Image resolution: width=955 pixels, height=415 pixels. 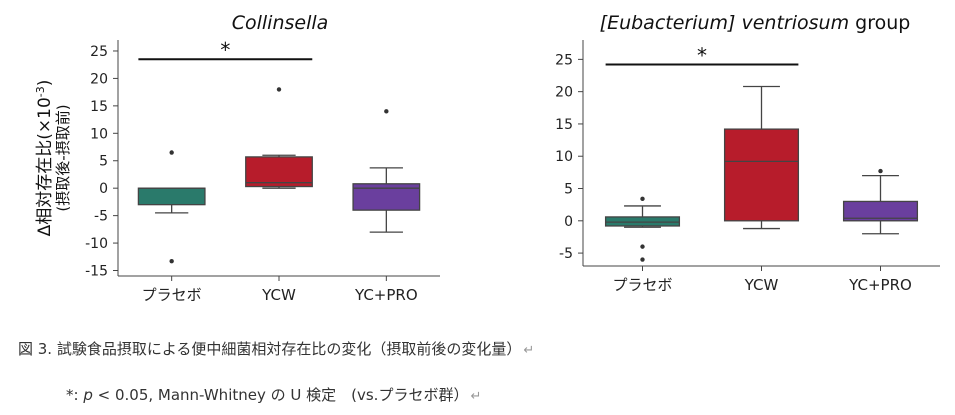 What do you see at coordinates (44, 158) in the screenshot?
I see `y-axis-label: Δ相対存在比(×10-3)` at bounding box center [44, 158].